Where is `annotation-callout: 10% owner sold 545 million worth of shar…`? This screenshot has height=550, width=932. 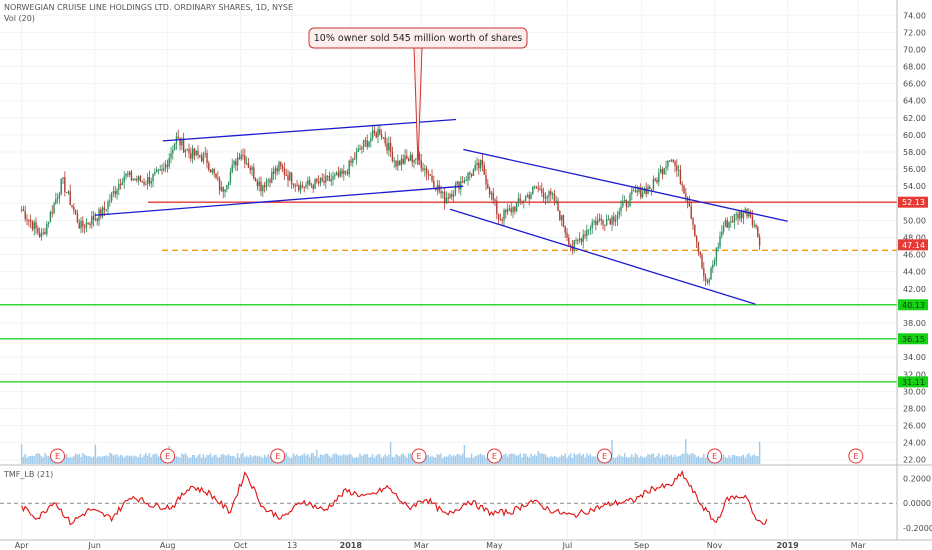 annotation-callout: 10% owner sold 545 million worth of shar… is located at coordinates (418, 96).